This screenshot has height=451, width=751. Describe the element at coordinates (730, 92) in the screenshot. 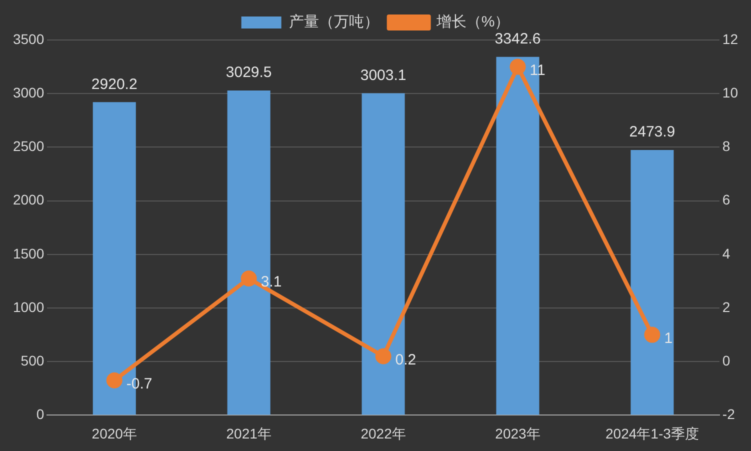

I see `y2-tick-label: 10` at that location.